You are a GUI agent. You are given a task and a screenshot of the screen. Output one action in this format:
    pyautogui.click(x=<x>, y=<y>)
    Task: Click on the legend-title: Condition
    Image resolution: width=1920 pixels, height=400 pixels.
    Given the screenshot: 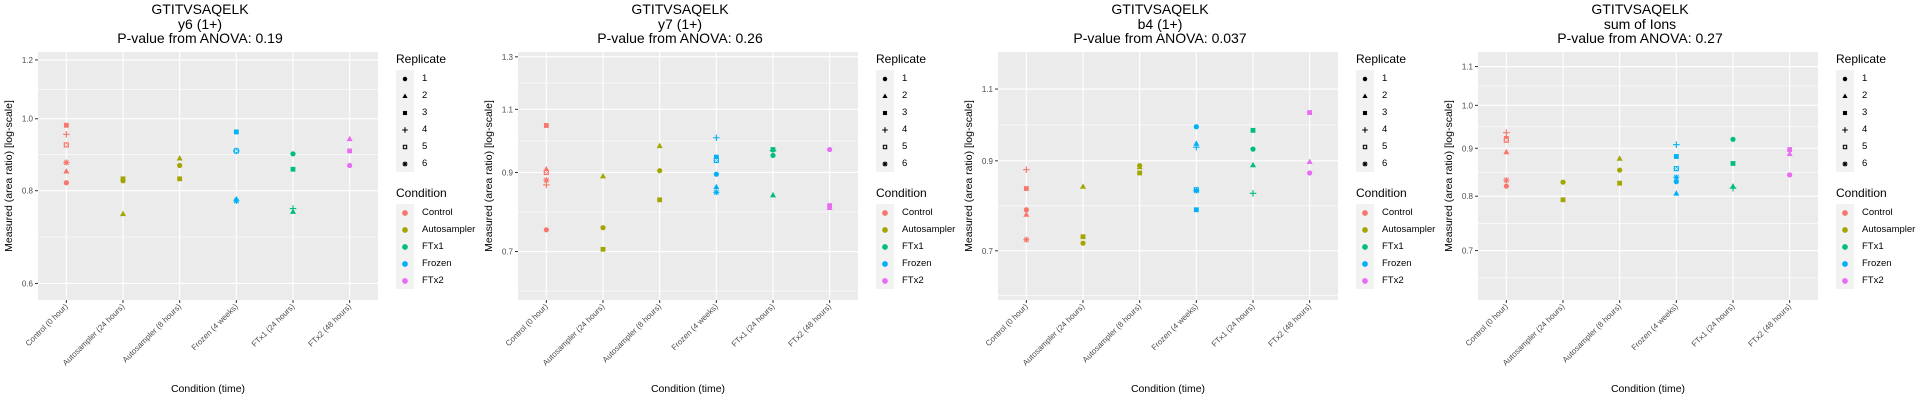 What is the action you would take?
    pyautogui.click(x=421, y=193)
    